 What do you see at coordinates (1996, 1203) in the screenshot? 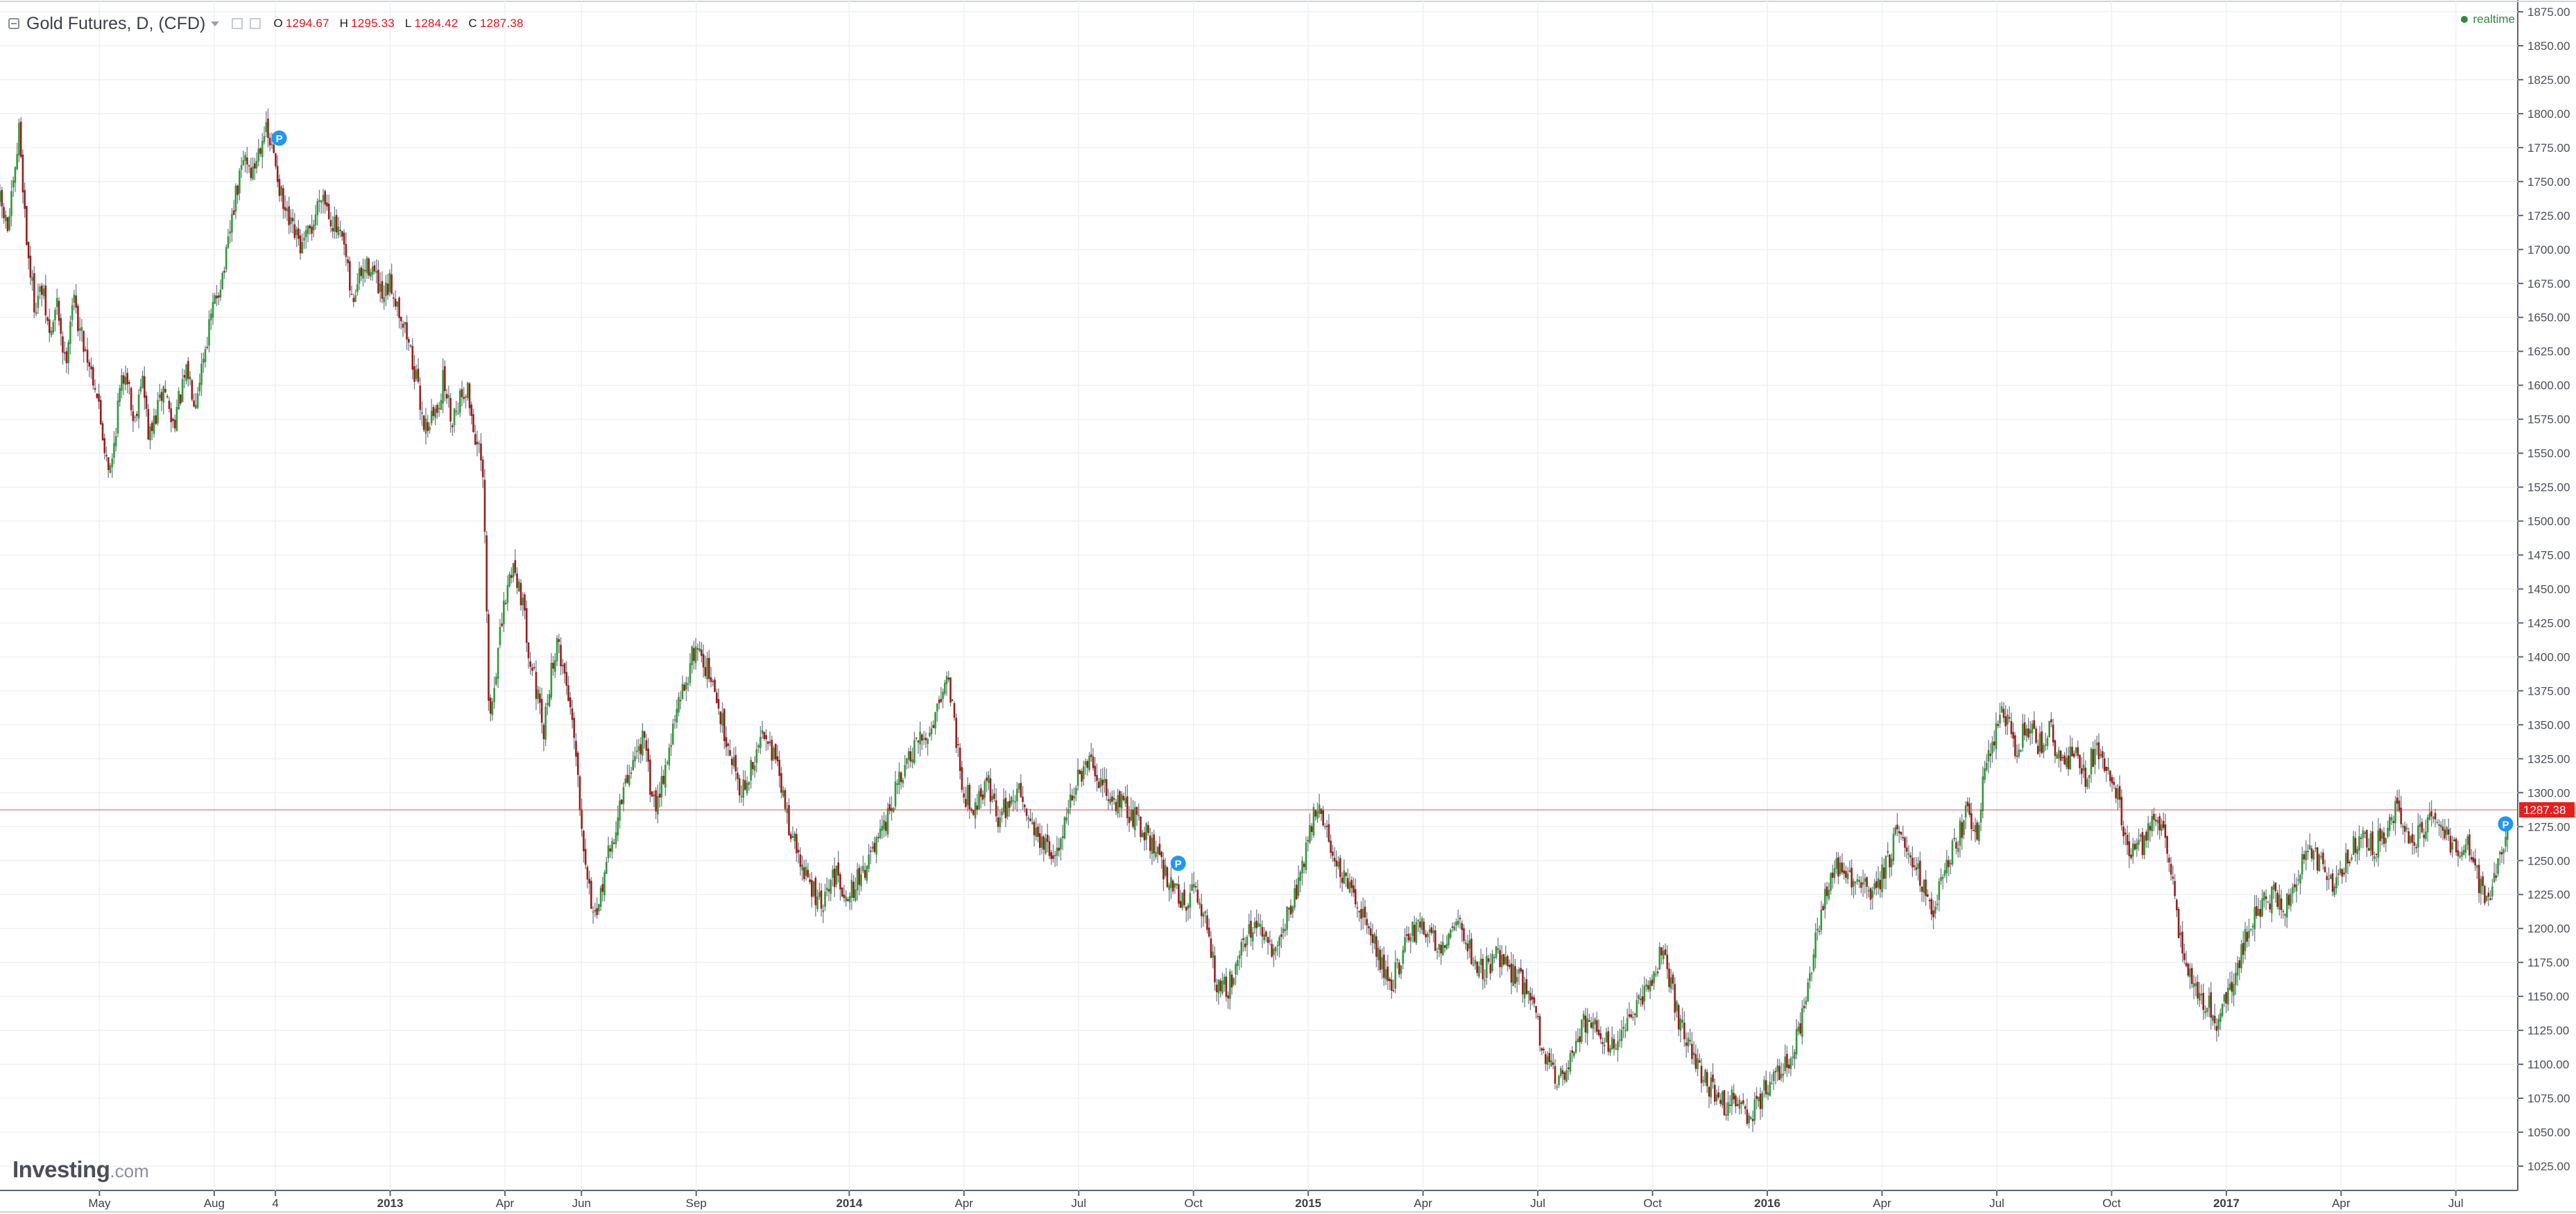
I see `x-tick-label: Jul` at bounding box center [1996, 1203].